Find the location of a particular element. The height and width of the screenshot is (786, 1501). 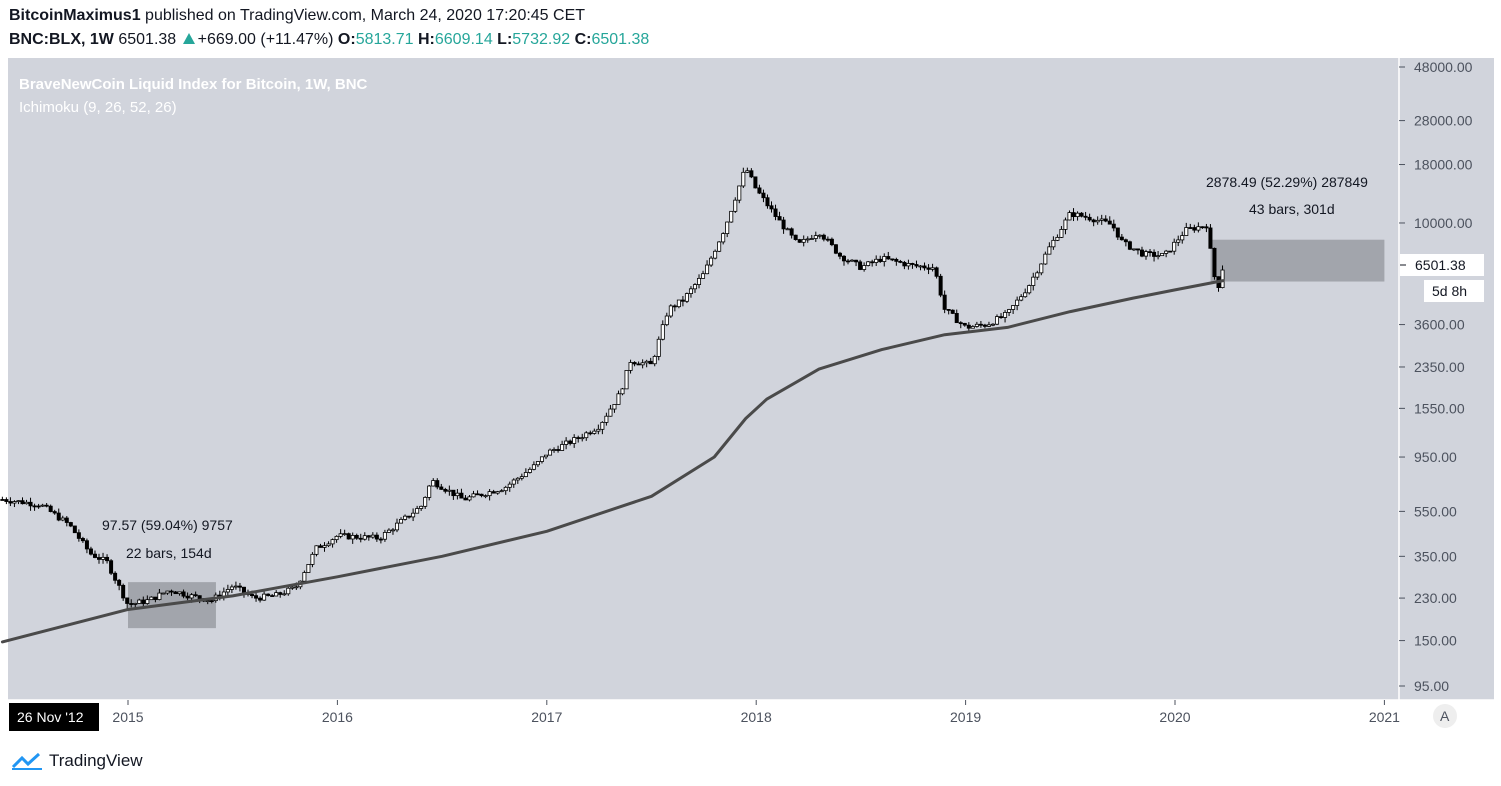

tradingview-logo: TradingView is located at coordinates (76, 761).